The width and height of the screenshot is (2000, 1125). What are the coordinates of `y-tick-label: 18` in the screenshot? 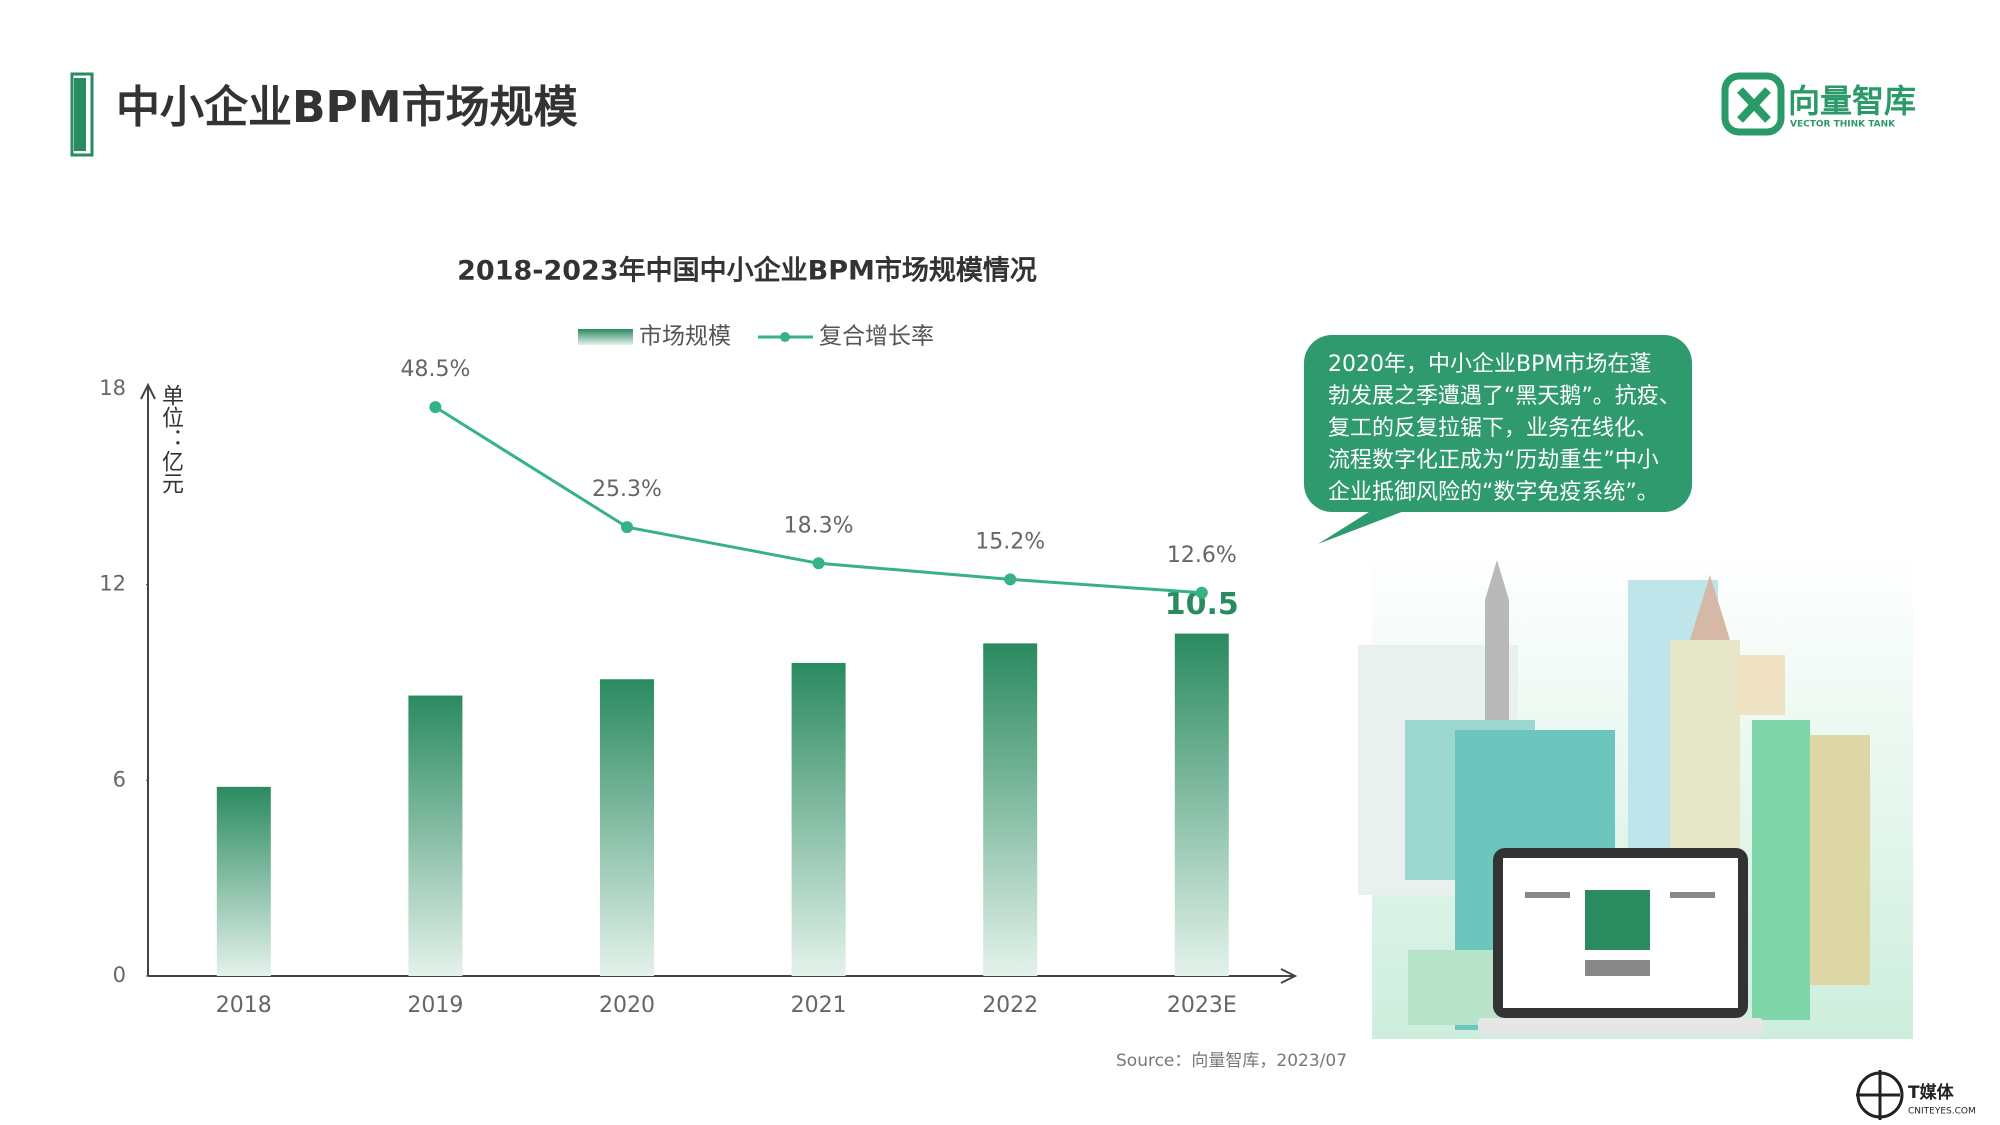 It's located at (112, 388).